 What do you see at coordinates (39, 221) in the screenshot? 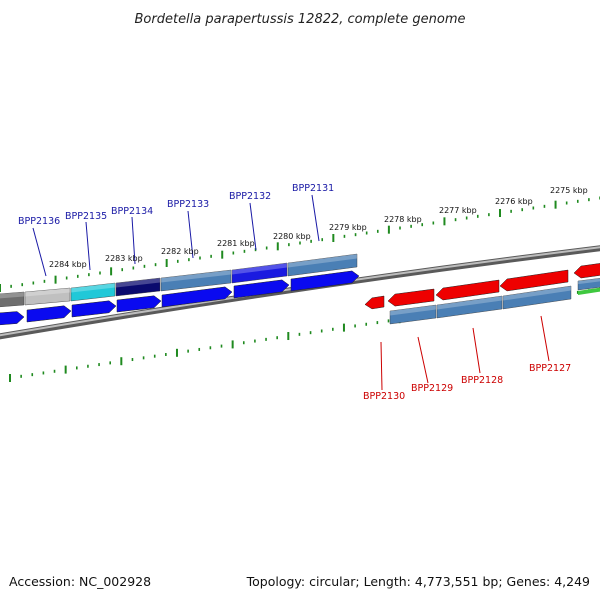
I see `gene-label-bpp2136: BPP2136` at bounding box center [39, 221].